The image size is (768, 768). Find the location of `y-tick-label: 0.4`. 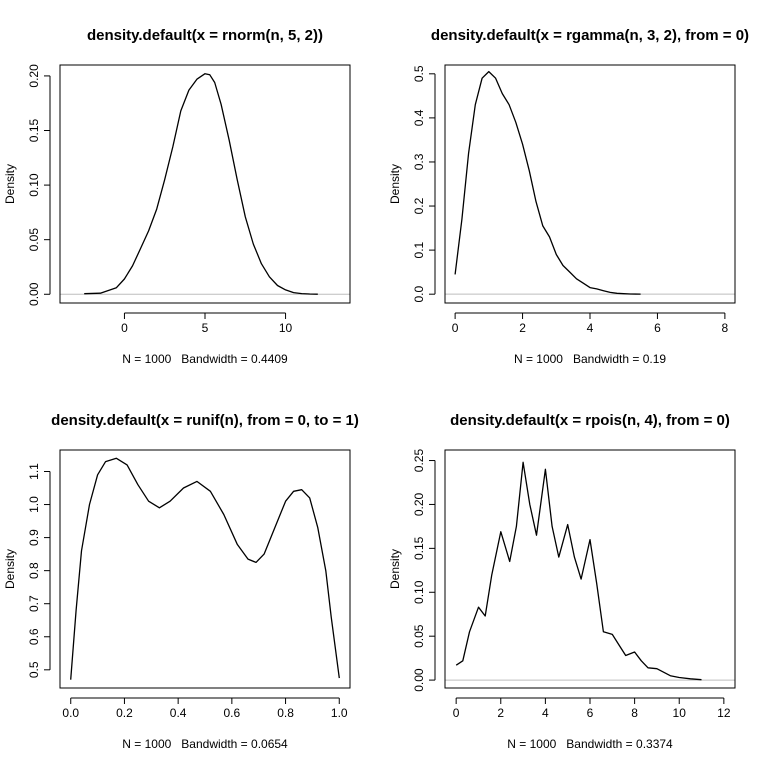

y-tick-label: 0.4 is located at coordinates (419, 117).